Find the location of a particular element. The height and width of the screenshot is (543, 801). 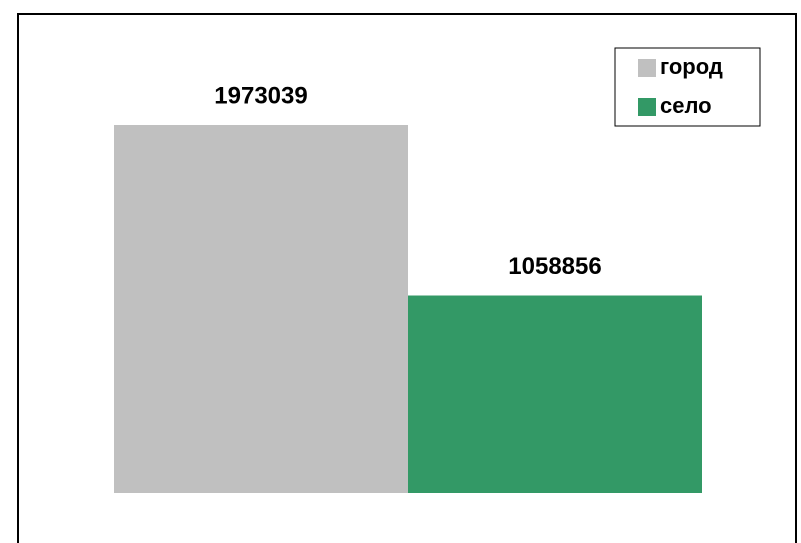

legend-label: село is located at coordinates (686, 105).